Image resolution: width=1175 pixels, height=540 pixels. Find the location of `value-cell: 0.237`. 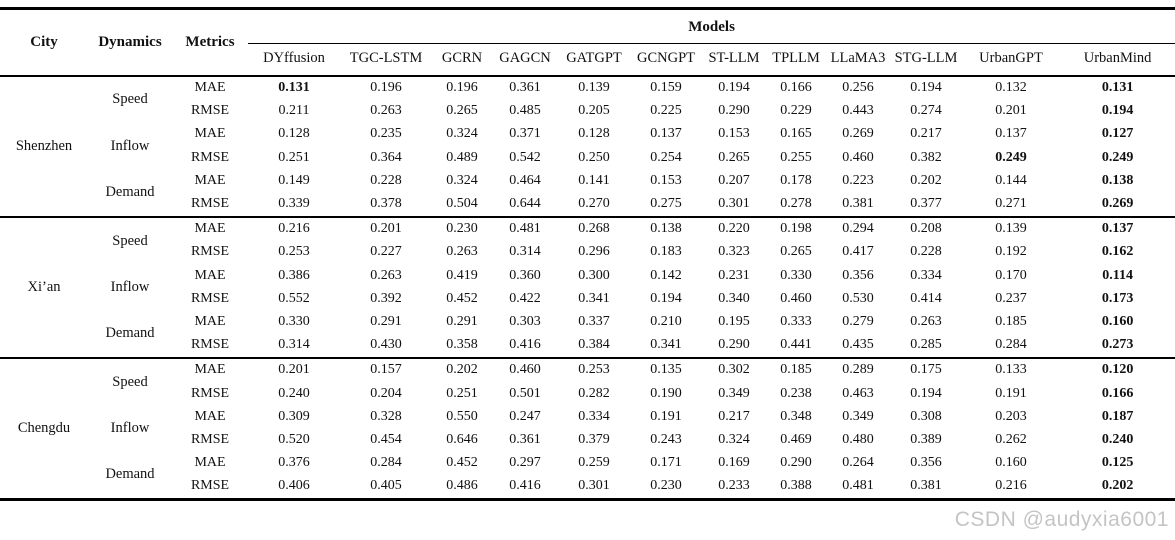

value-cell: 0.237 is located at coordinates (1011, 298).